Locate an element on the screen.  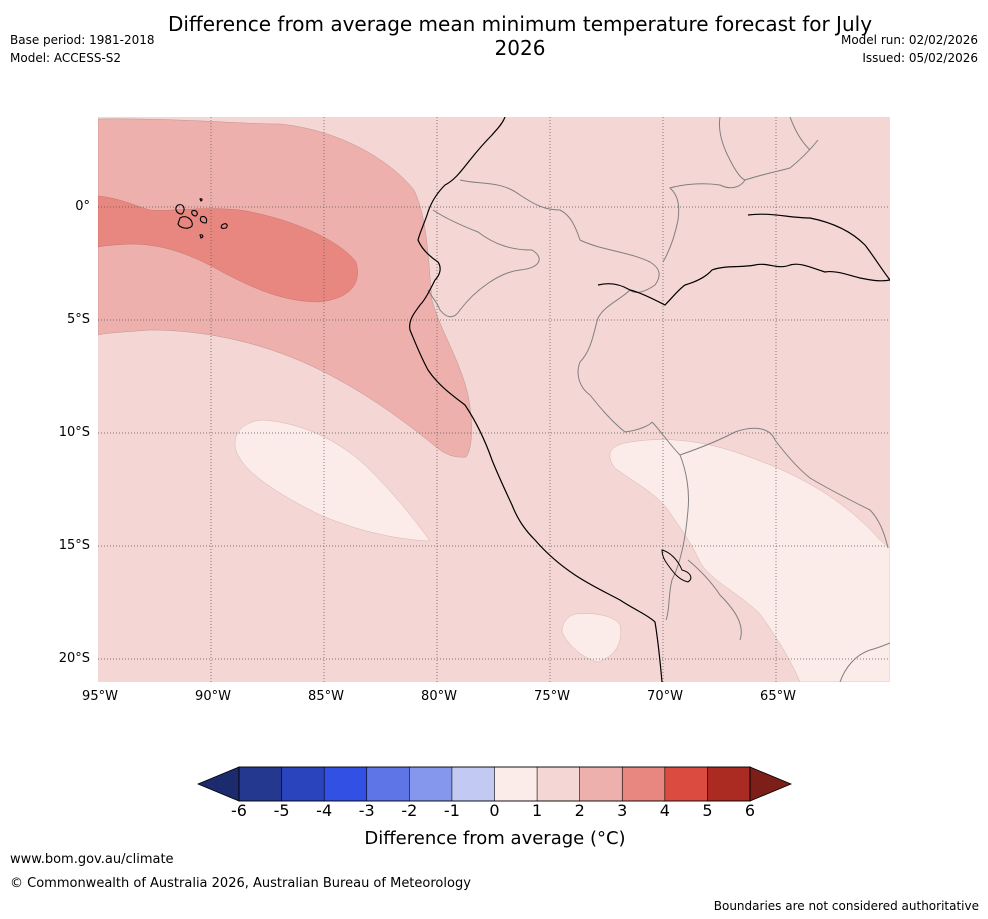
colorbar-tick-label: 4 is located at coordinates (664, 810).